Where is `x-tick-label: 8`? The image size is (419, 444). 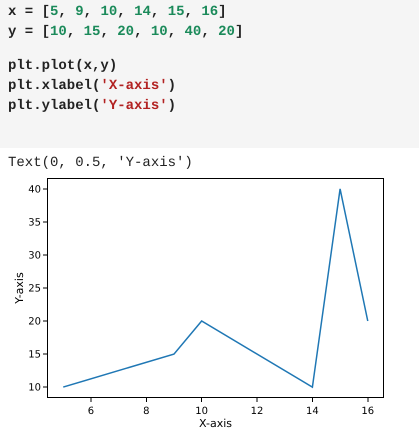 x-tick-label: 8 is located at coordinates (146, 411).